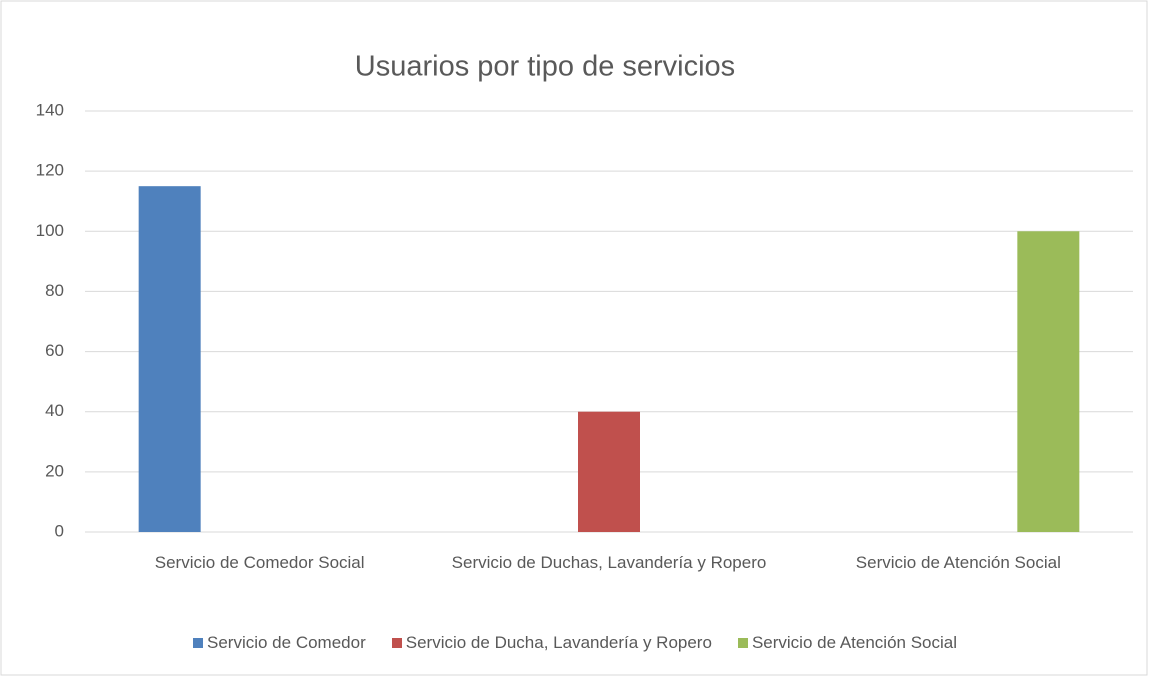 Image resolution: width=1150 pixels, height=677 pixels. I want to click on y-tick-label: 120, so click(50, 170).